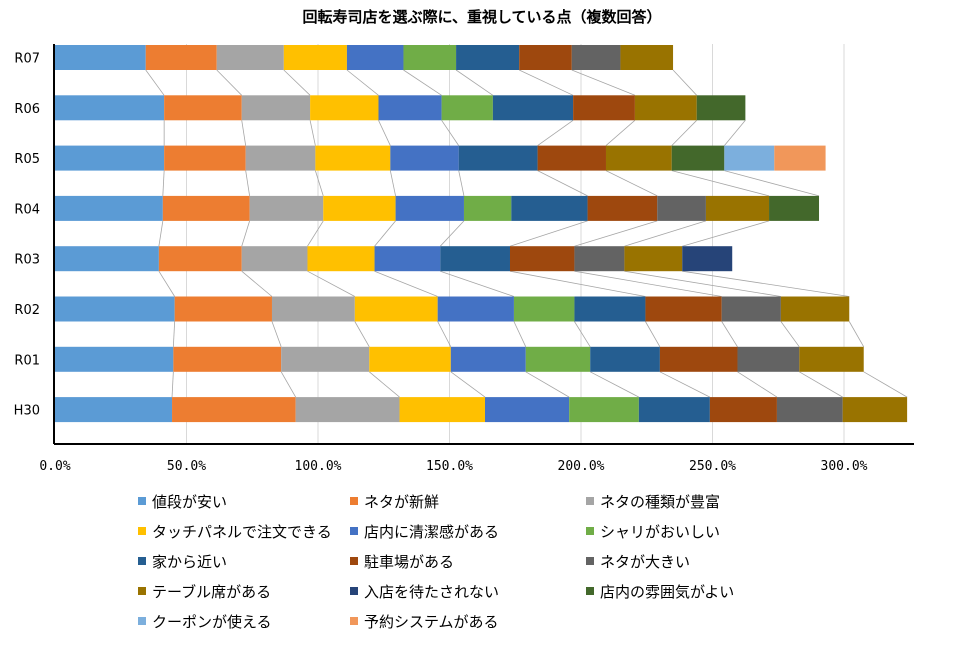  I want to click on legend-item: クーポンが使える, so click(205, 621).